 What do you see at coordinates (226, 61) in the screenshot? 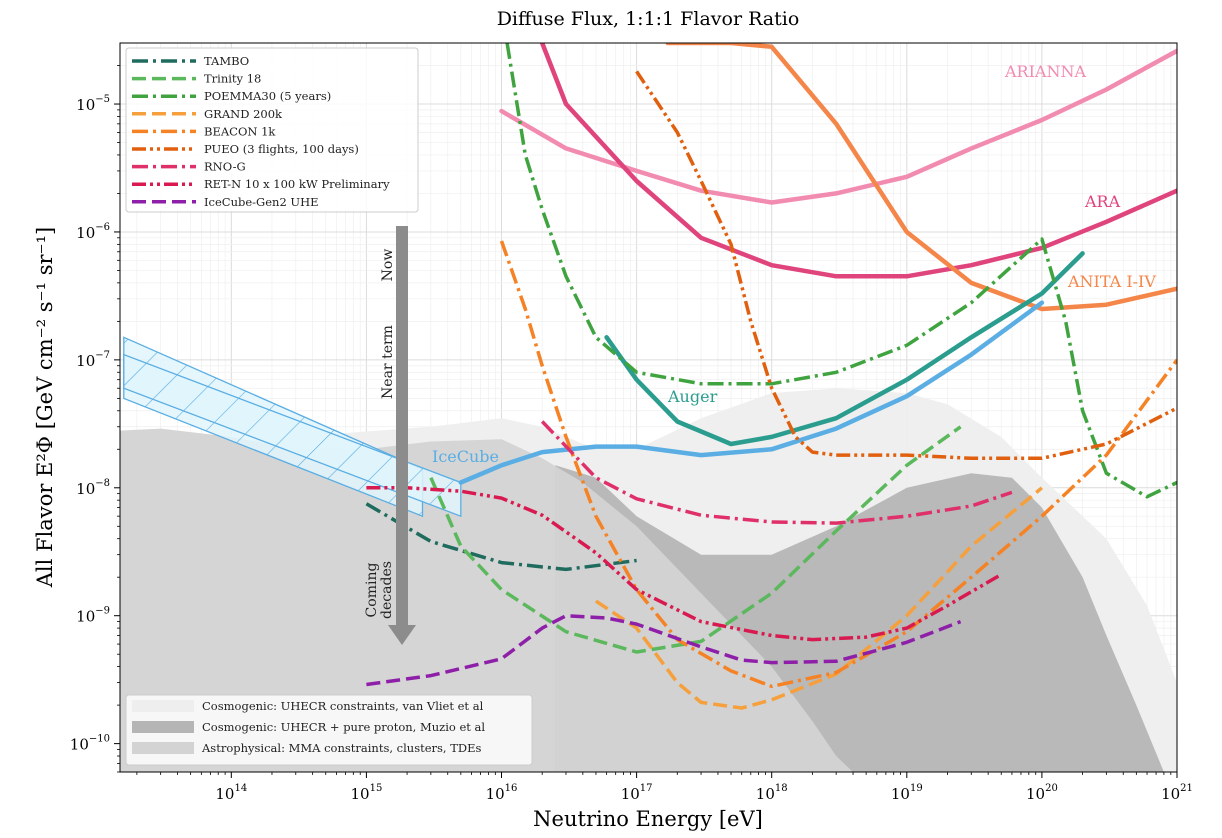
I see `legend-label: TAMBO` at bounding box center [226, 61].